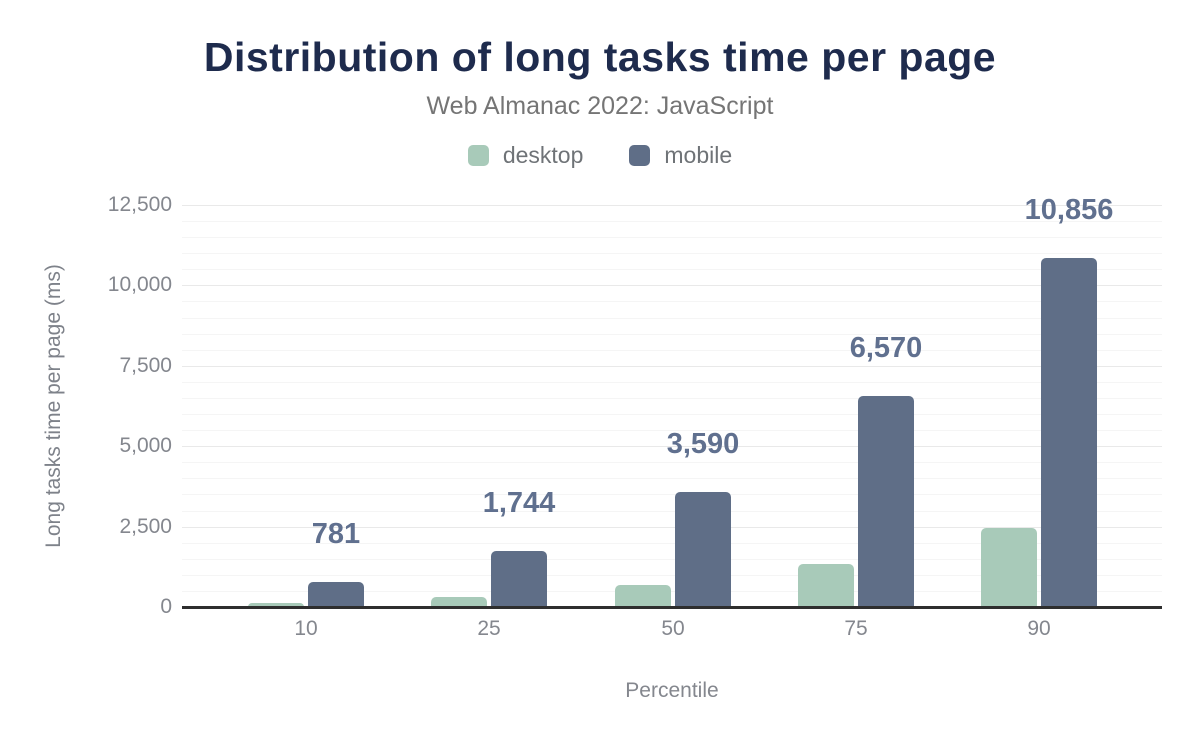 Image resolution: width=1200 pixels, height=742 pixels. I want to click on y-axis-title: Long tasks time per page (ms), so click(53, 406).